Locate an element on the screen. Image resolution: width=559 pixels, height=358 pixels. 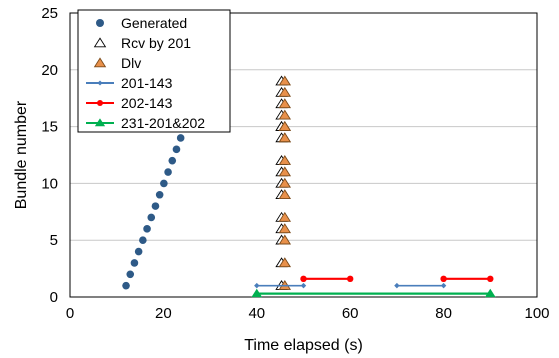
x-tick-label: 20 is located at coordinates (163, 313).